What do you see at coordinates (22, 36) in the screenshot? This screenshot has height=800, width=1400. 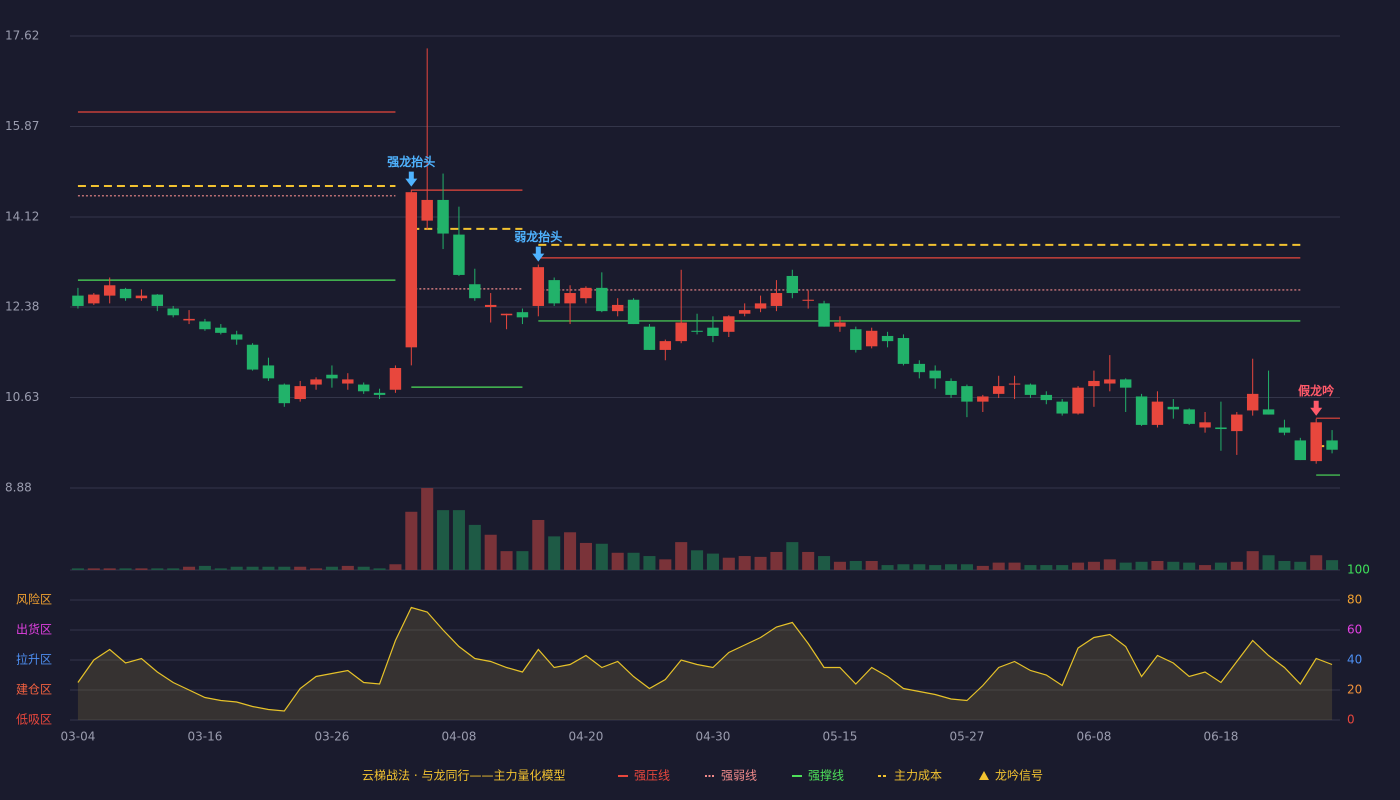 I see `y-tick-label: 17.62` at bounding box center [22, 36].